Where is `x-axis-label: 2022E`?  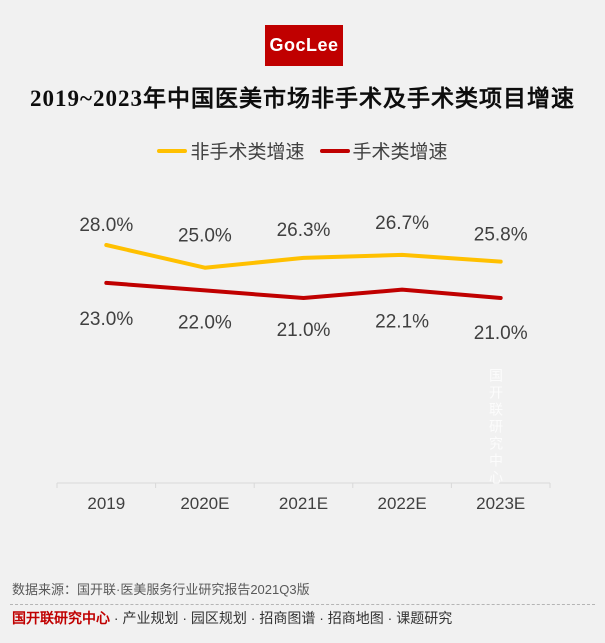 x-axis-label: 2022E is located at coordinates (402, 503).